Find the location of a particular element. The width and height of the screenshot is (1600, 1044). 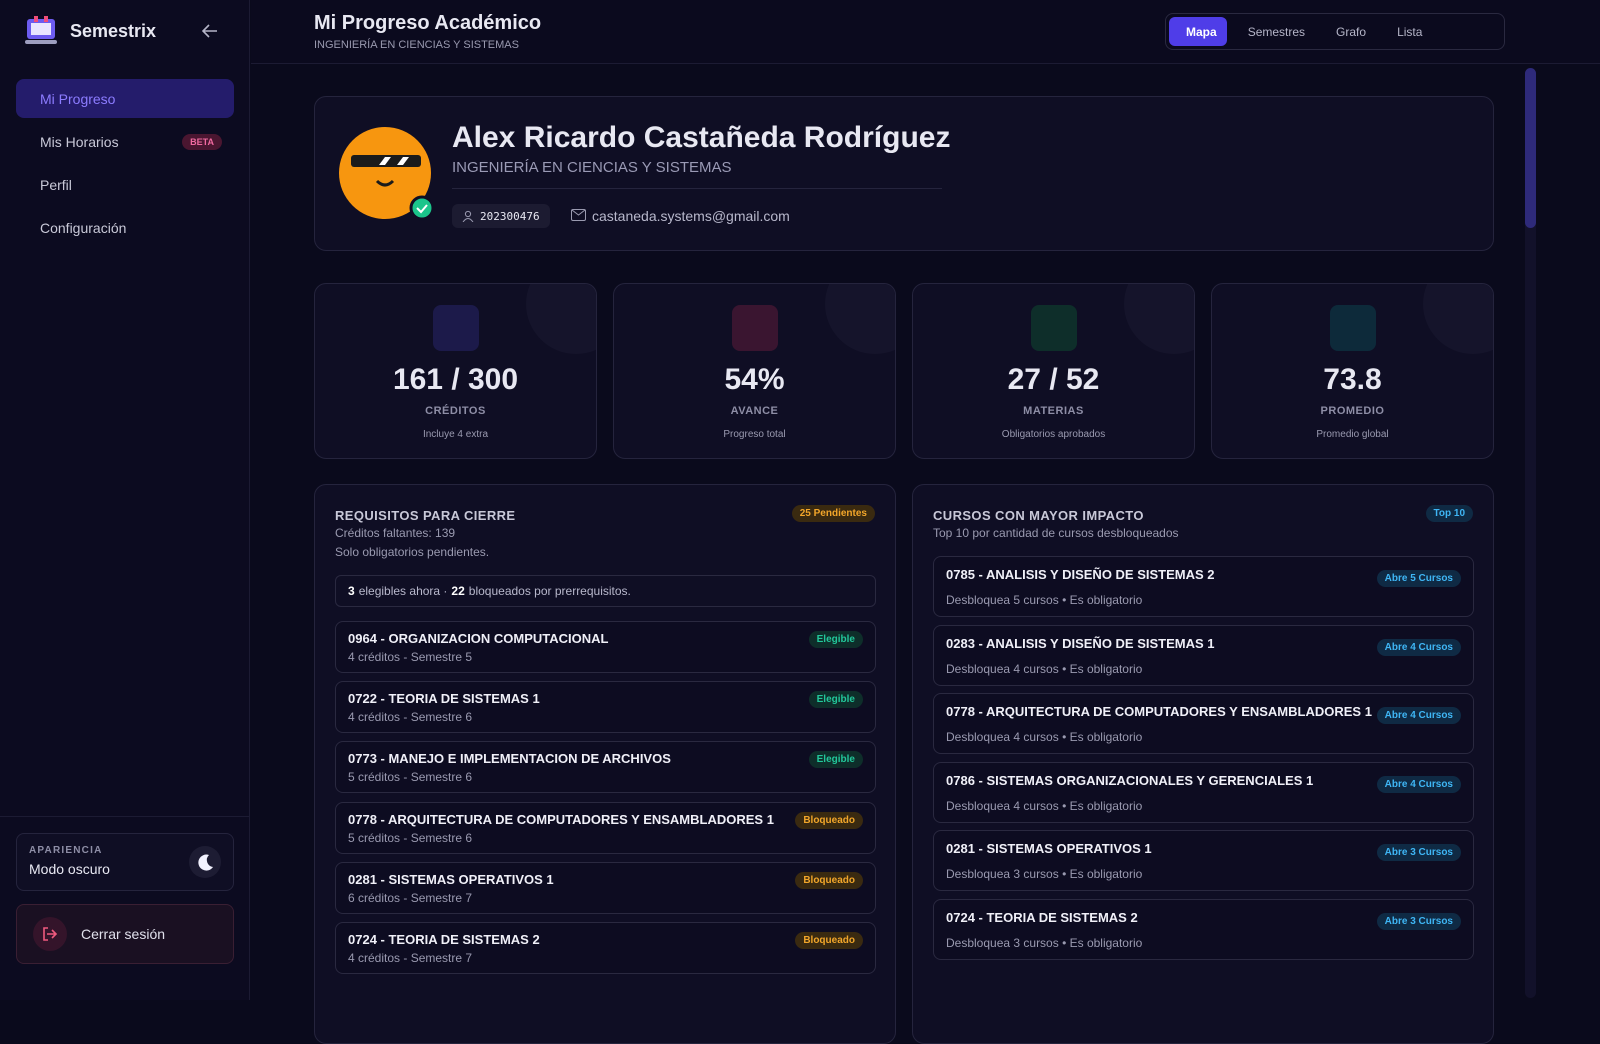

stat-label: AVANCE is located at coordinates (754, 411).